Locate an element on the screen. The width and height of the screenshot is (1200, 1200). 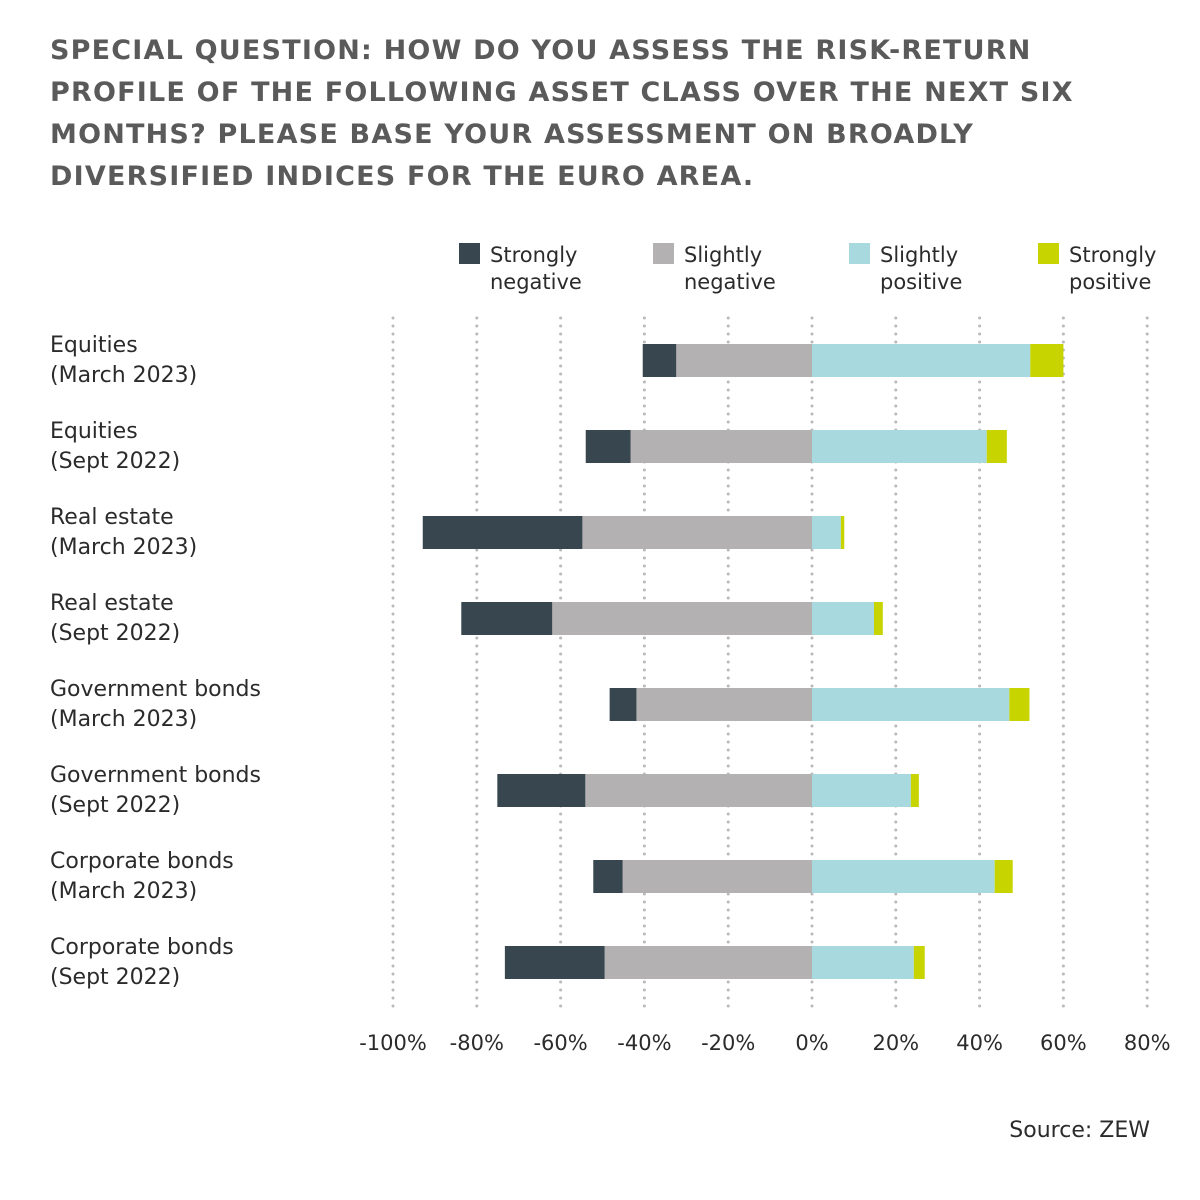
x-tick-label: -20% is located at coordinates (728, 1043).